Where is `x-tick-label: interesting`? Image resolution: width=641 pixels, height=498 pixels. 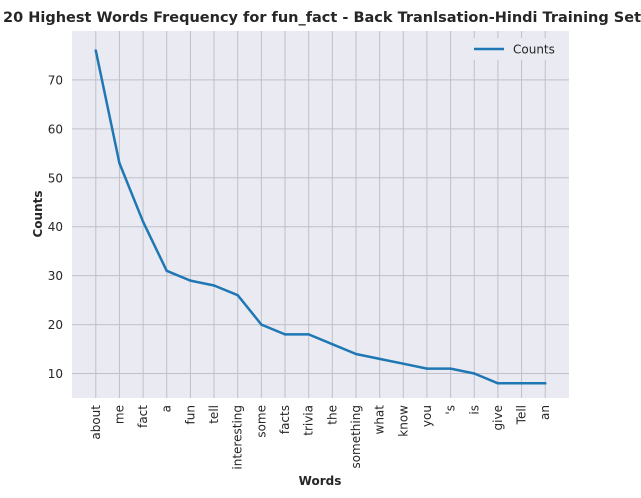 x-tick-label: interesting is located at coordinates (238, 437).